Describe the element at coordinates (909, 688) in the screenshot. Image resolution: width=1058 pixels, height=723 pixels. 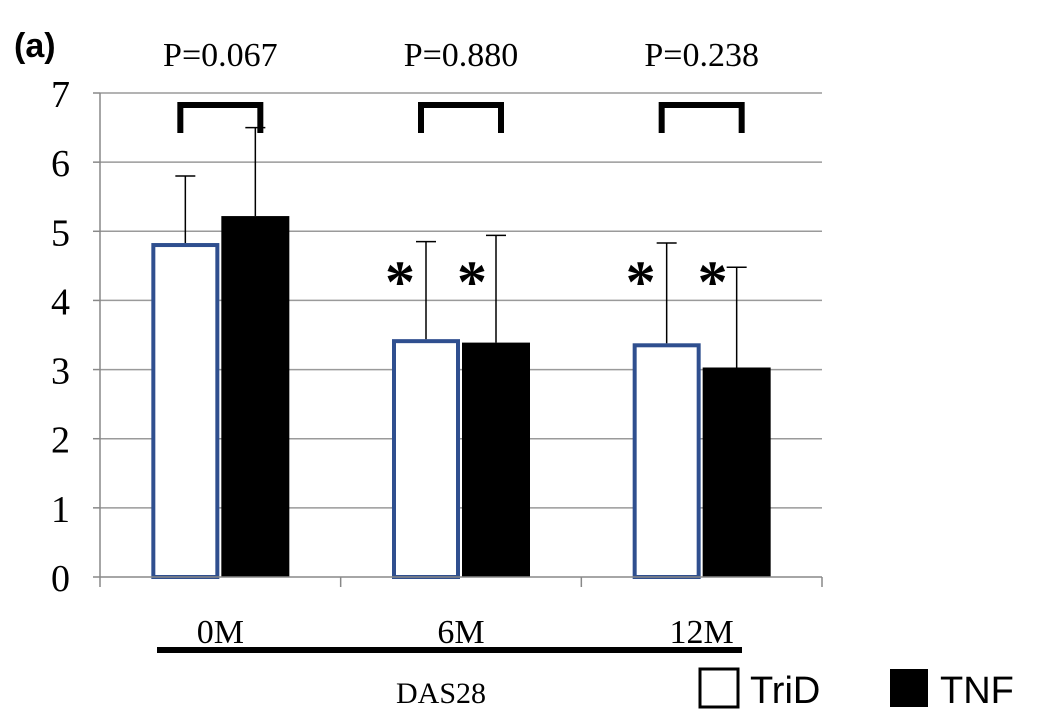
I see `legend-swatch-tnf` at that location.